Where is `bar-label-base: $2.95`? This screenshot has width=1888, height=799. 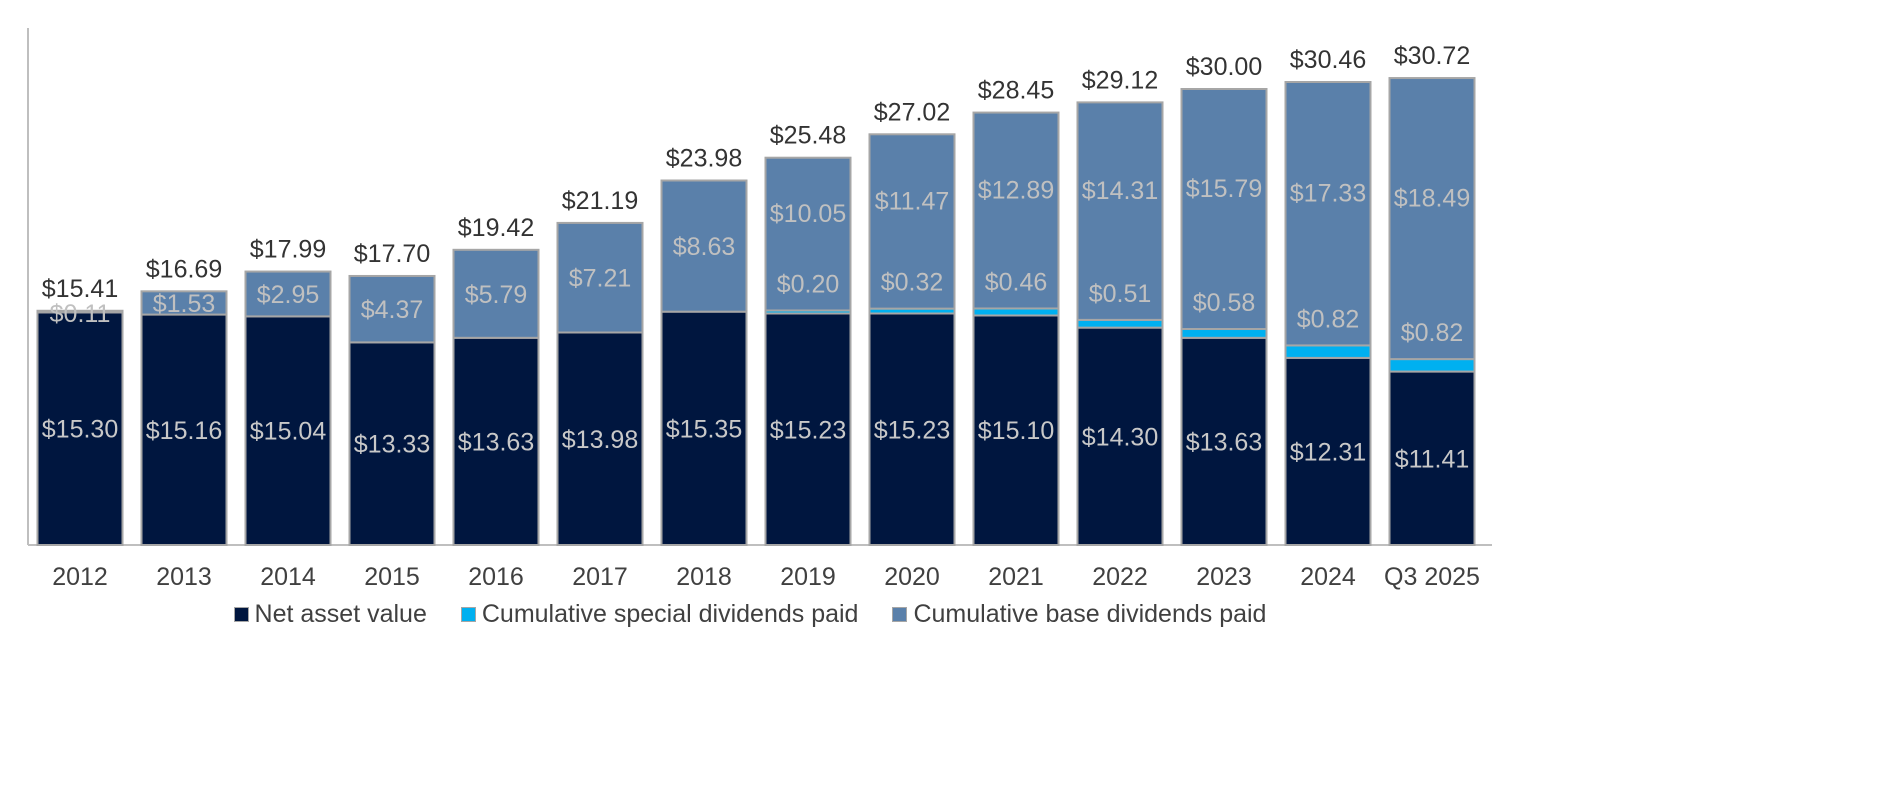 bar-label-base: $2.95 is located at coordinates (288, 295).